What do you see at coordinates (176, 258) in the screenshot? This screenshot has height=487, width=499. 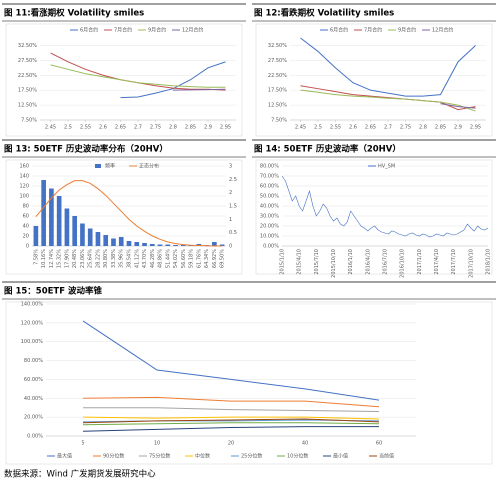 I see `x-tick-label: 54.02%` at bounding box center [176, 258].